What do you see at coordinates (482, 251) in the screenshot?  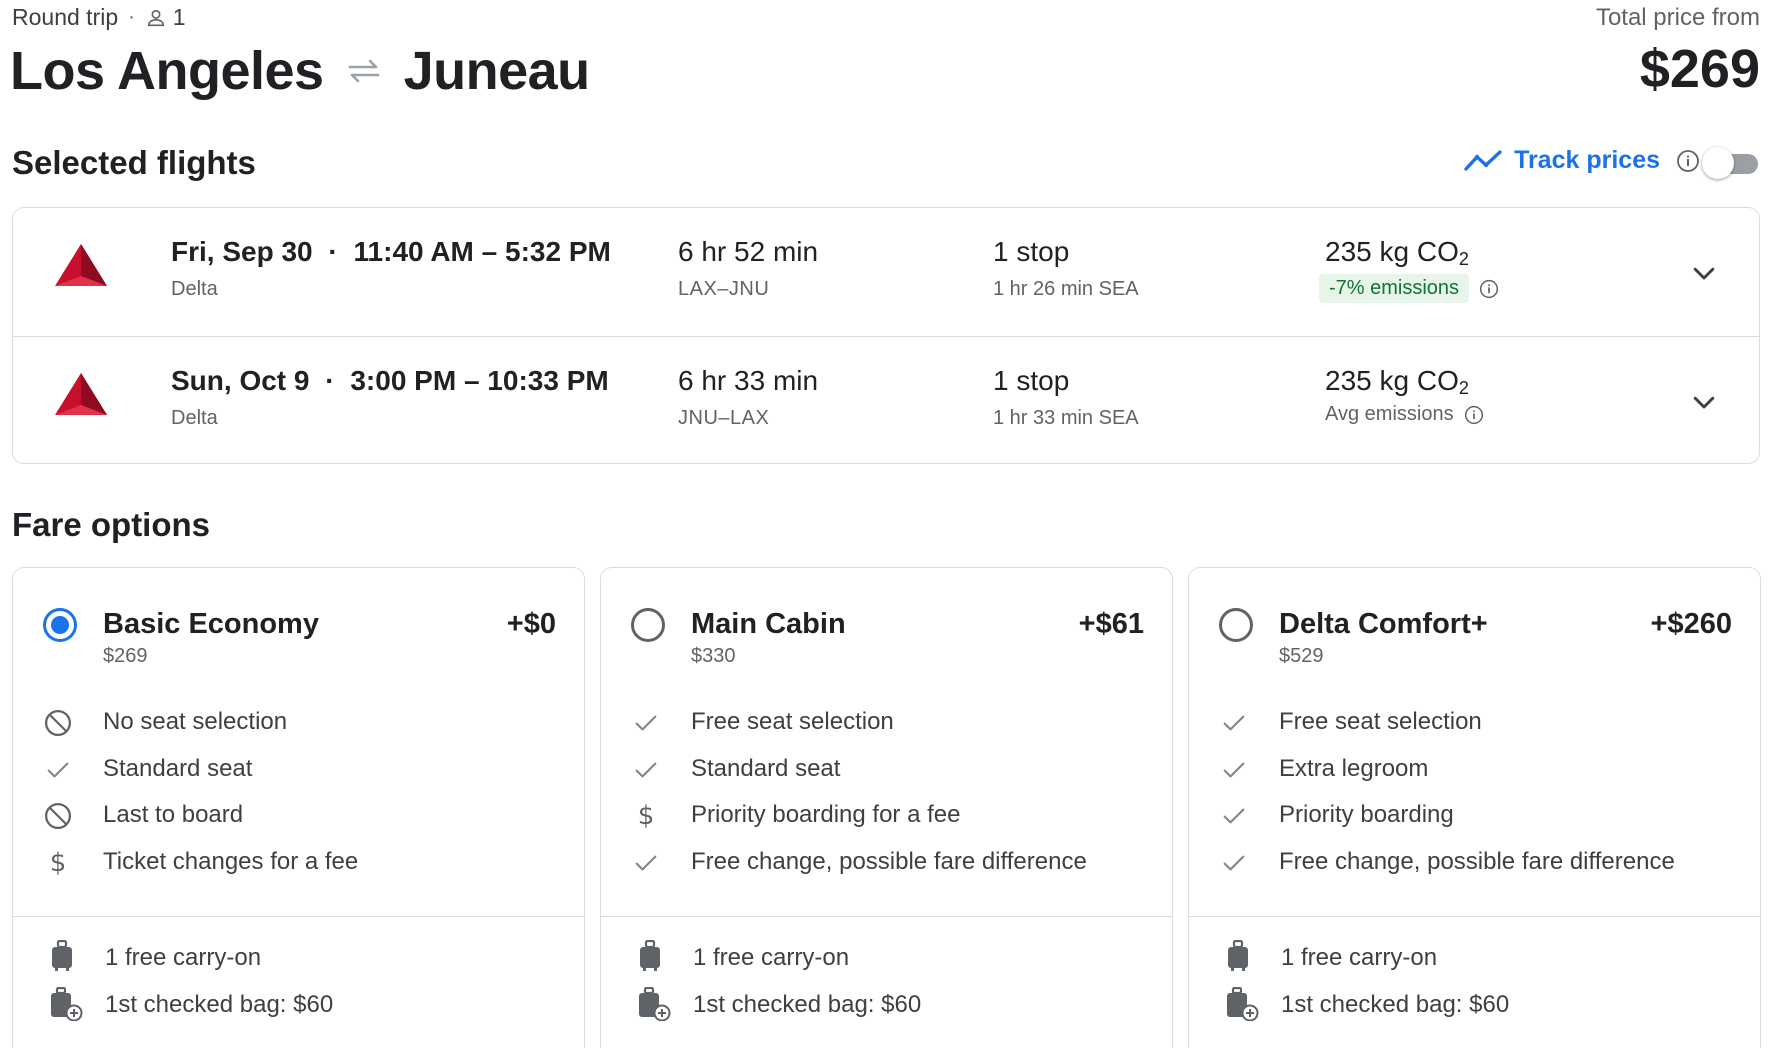 I see `flight-times: 11:40 AM – 5:32 PM` at bounding box center [482, 251].